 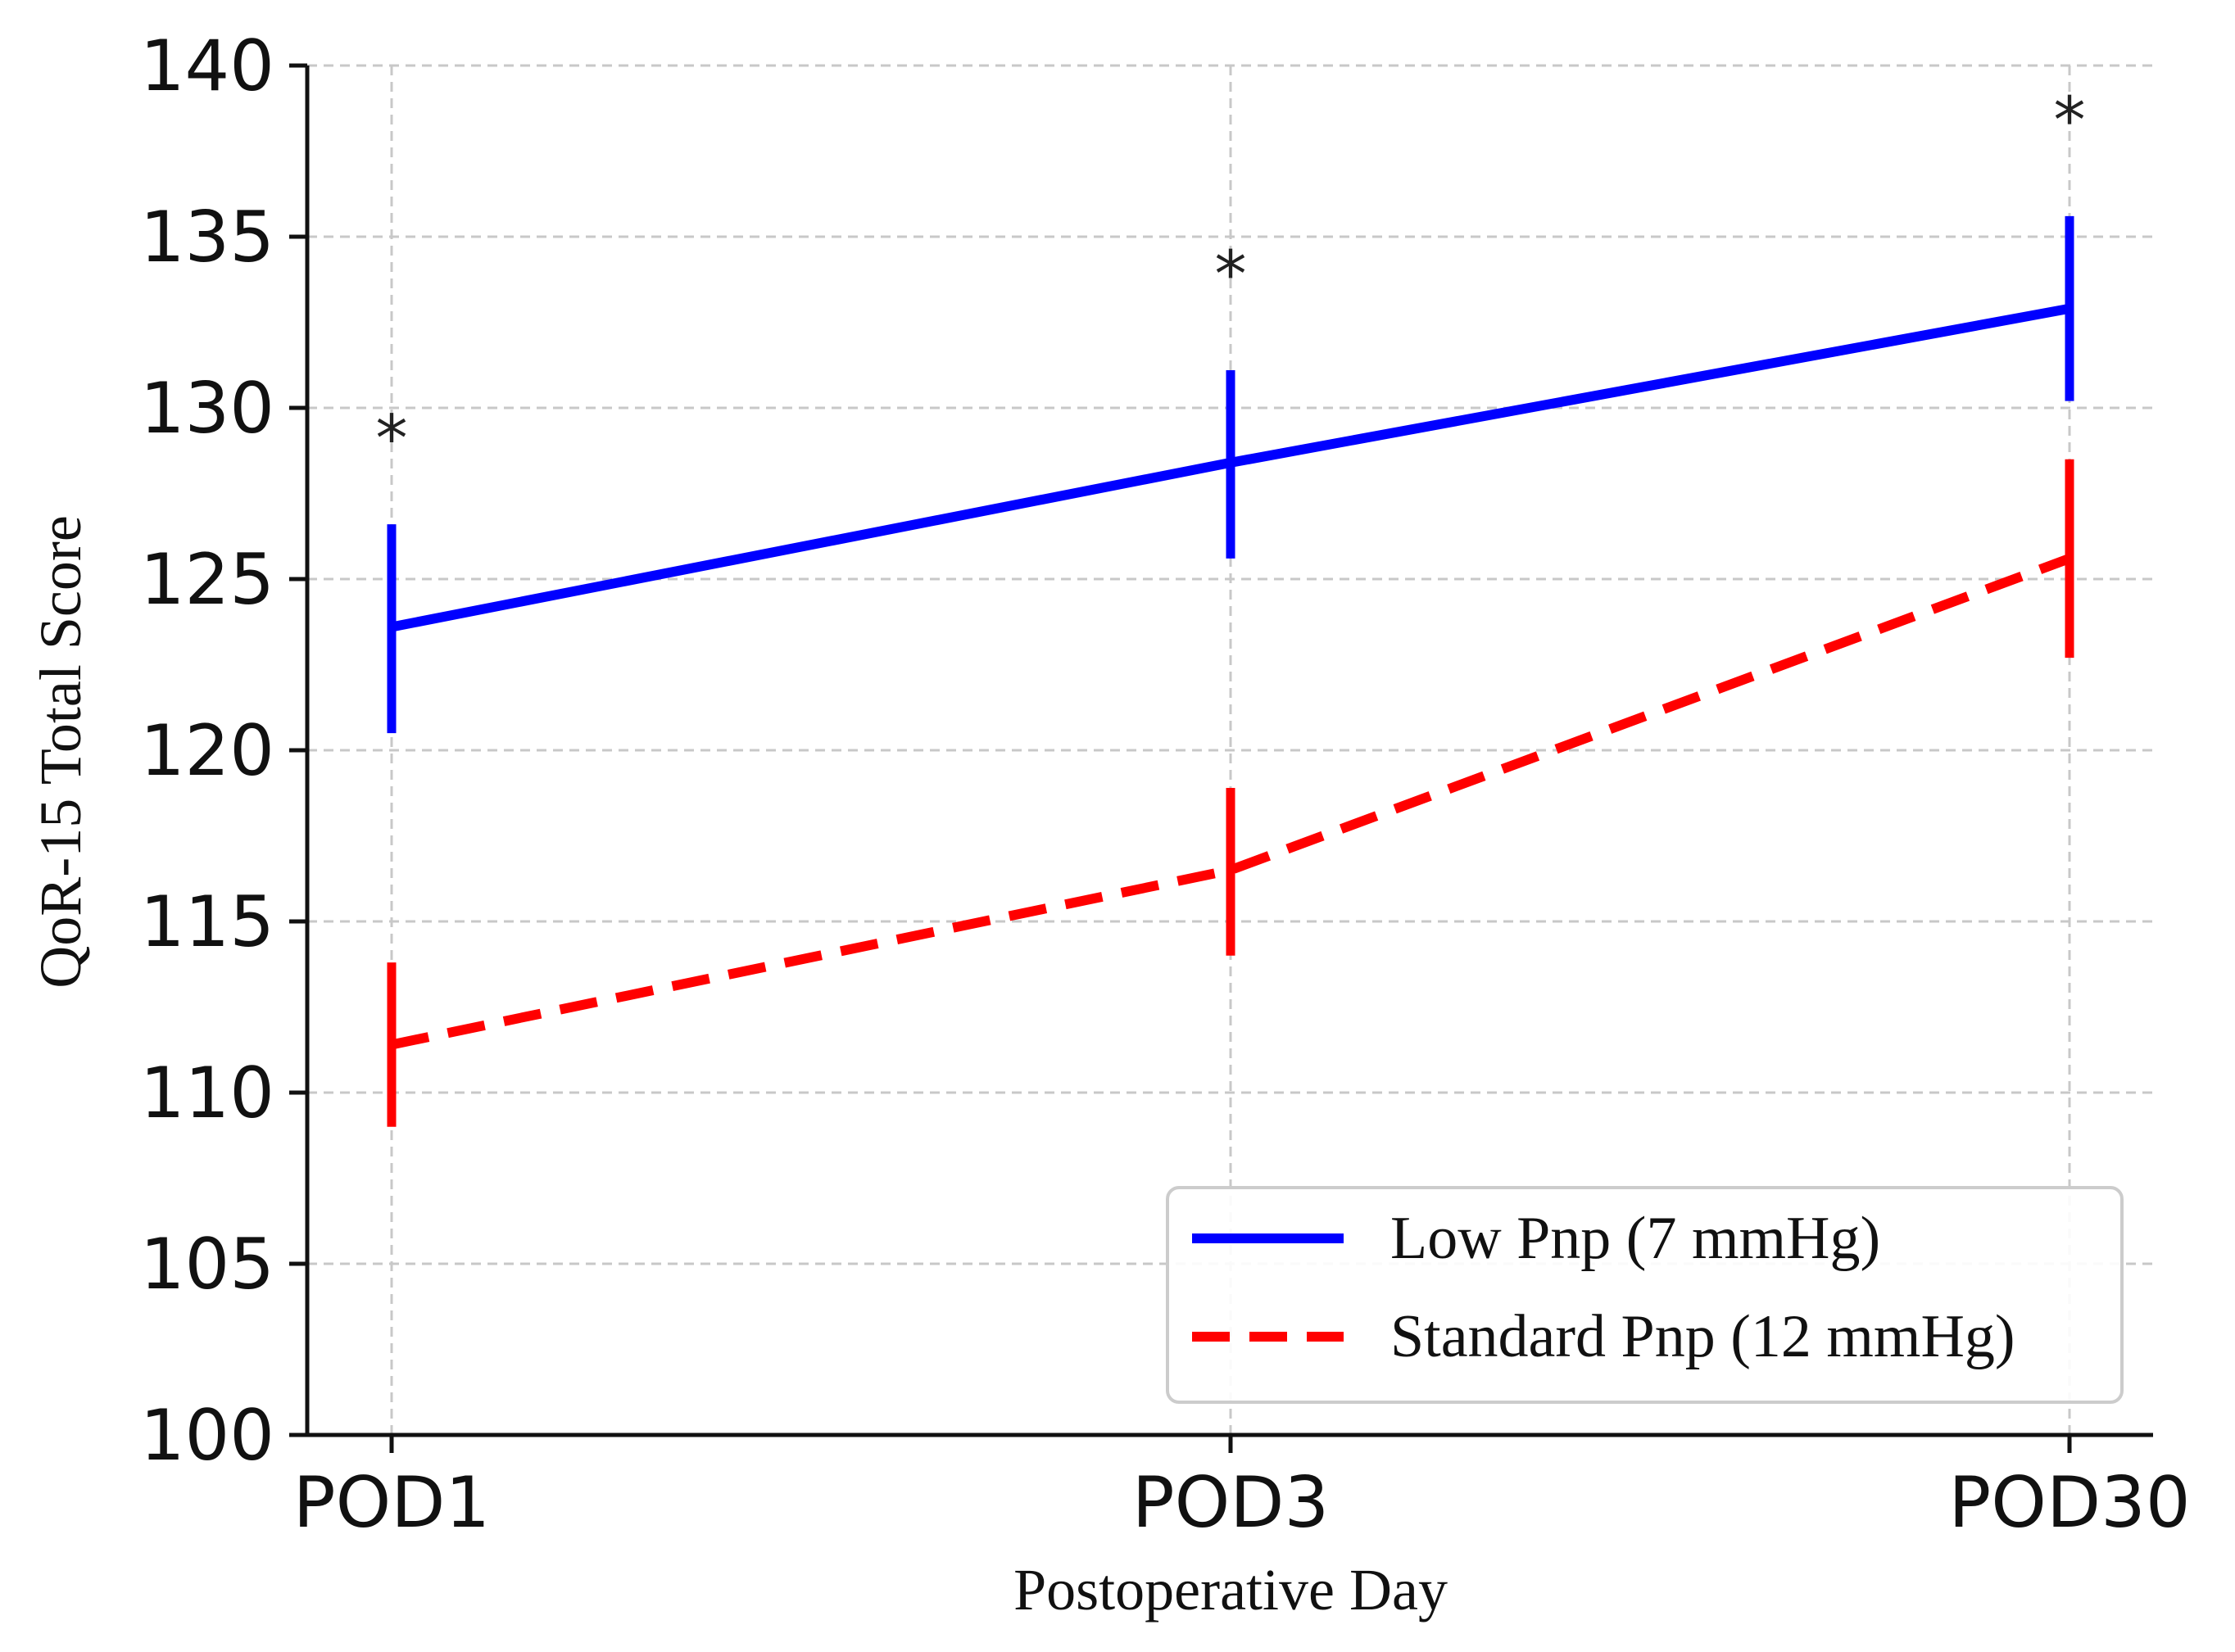 What do you see at coordinates (207, 580) in the screenshot?
I see `y-tick-label: 125` at bounding box center [207, 580].